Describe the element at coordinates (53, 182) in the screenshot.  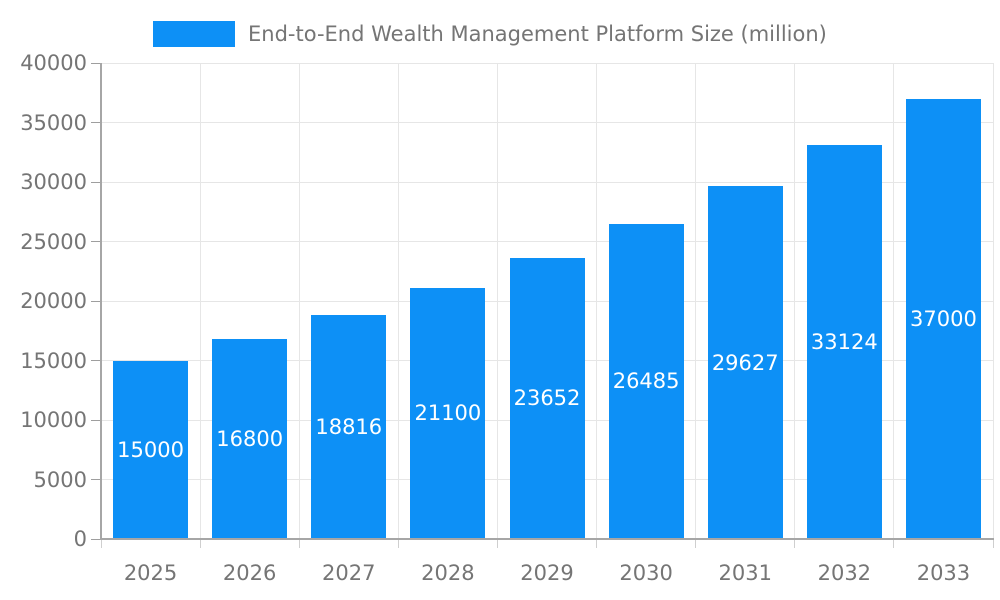
I see `y-tick-label: 30000` at that location.